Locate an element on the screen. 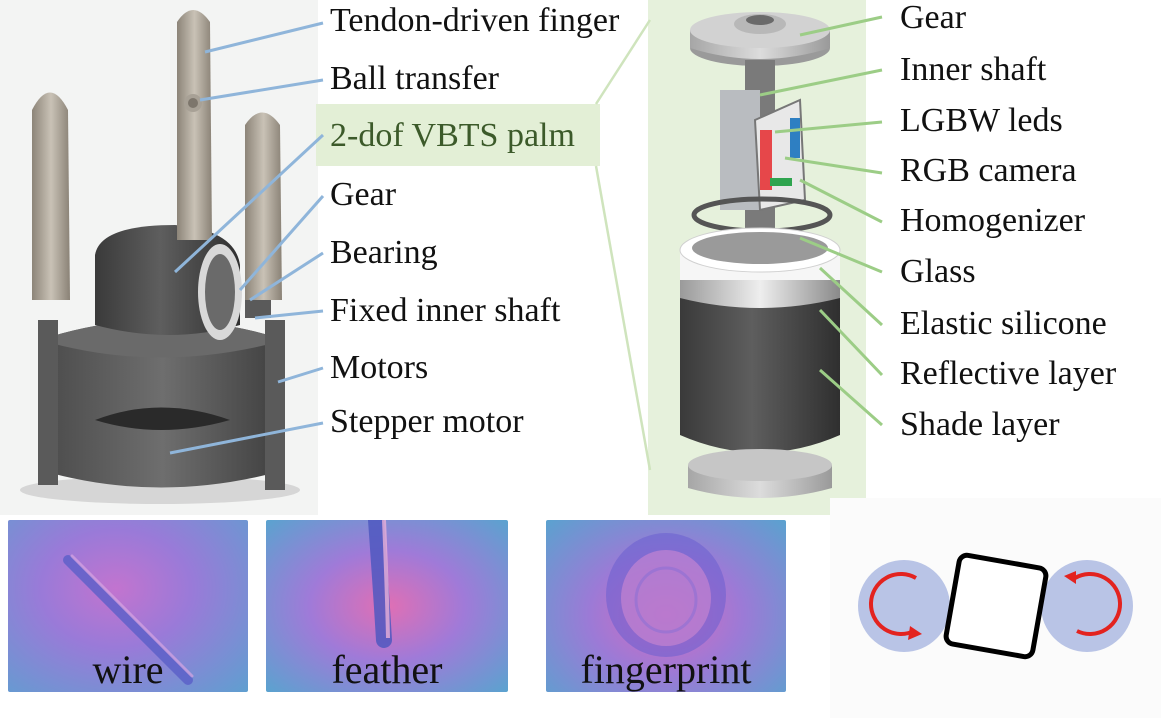  palm-label-highlight is located at coordinates (458, 135).